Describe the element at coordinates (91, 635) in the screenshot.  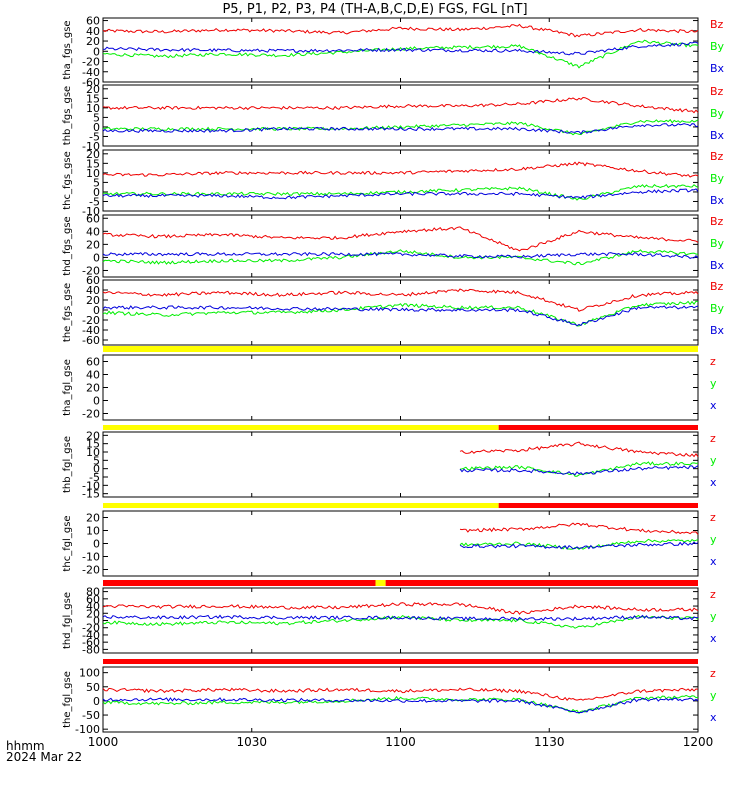
I see `y-tick-label: -40` at that location.